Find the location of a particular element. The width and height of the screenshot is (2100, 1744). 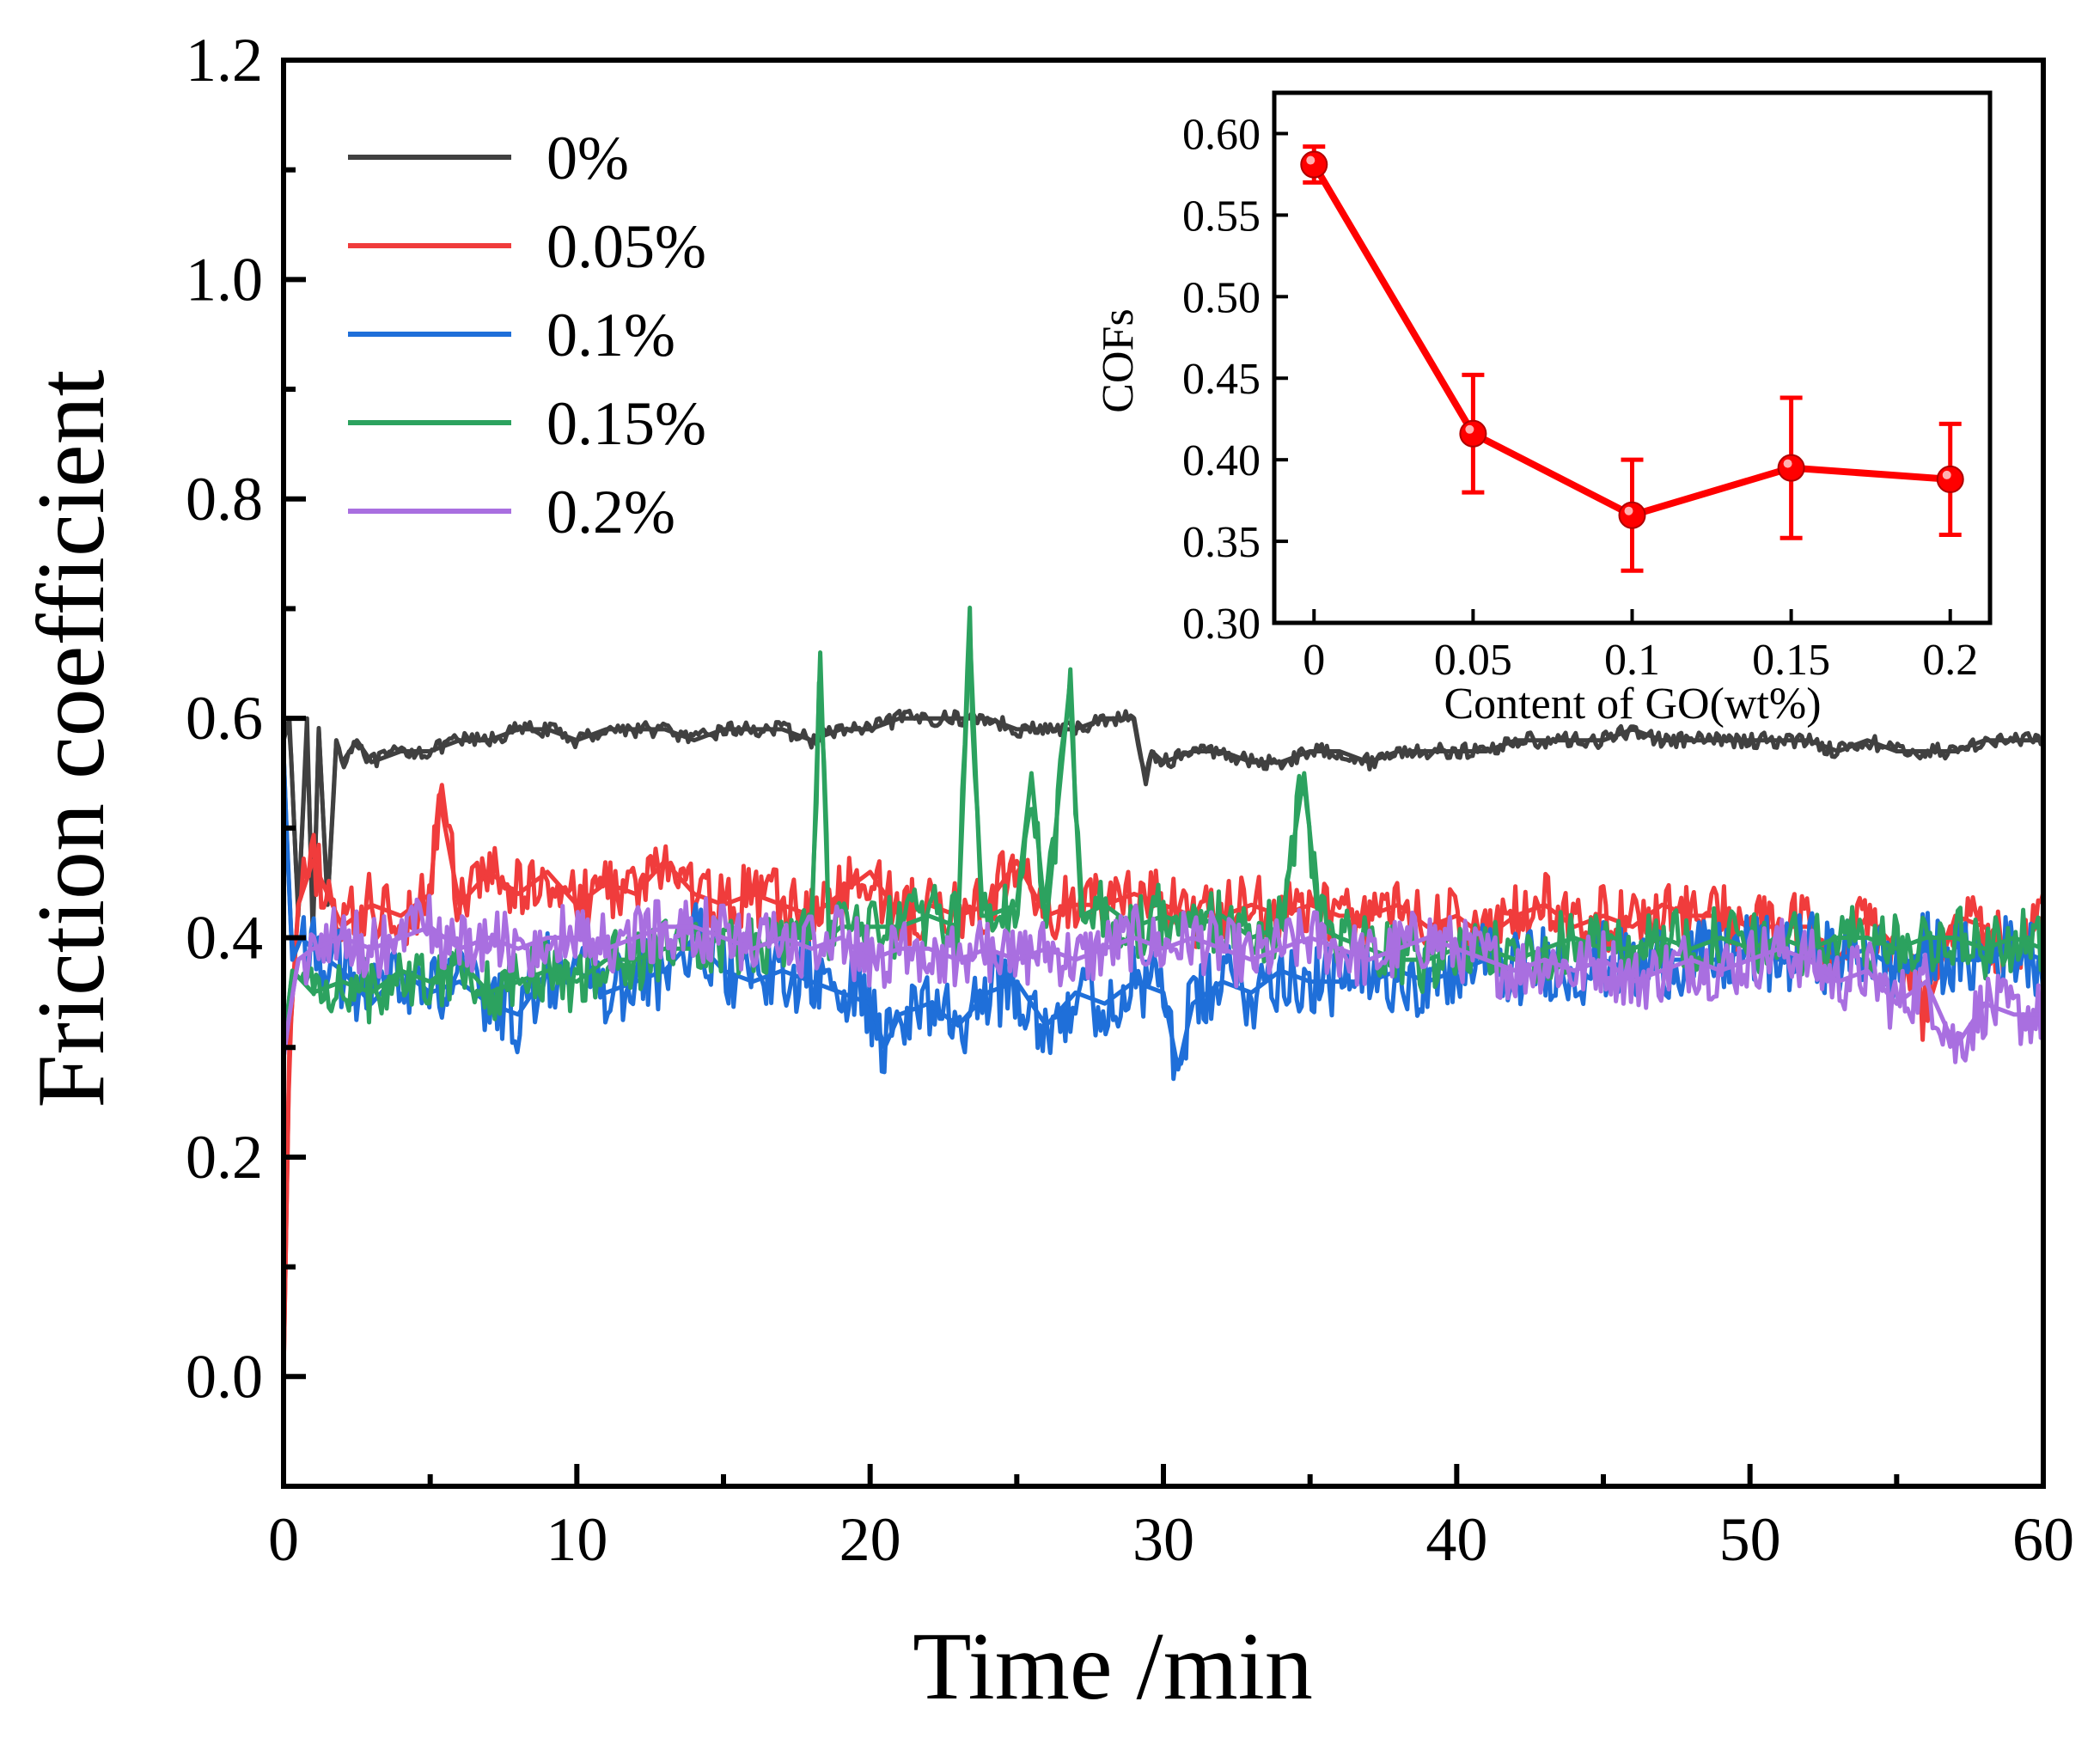

inset-y-tick-label: 0.55 is located at coordinates (1221, 216).